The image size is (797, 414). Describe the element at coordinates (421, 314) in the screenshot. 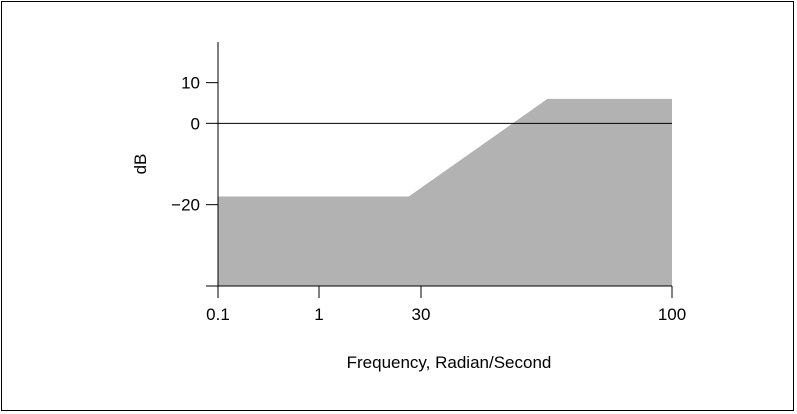

I see `x-tick-label-2: 30` at that location.